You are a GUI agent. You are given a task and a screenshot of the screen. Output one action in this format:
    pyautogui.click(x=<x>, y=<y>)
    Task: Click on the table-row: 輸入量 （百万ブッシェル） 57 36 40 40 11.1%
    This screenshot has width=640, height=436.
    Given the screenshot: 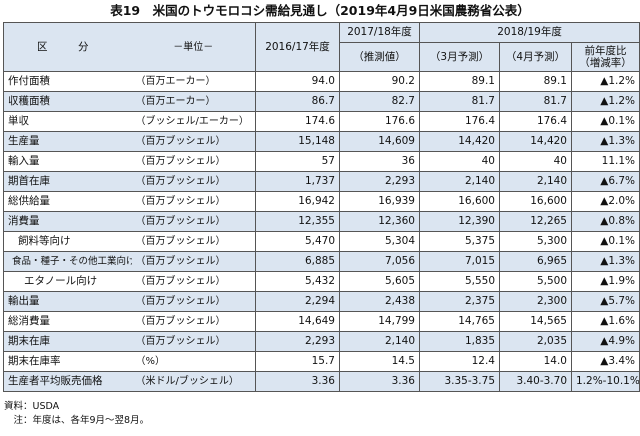 What is the action you would take?
    pyautogui.click(x=321, y=161)
    